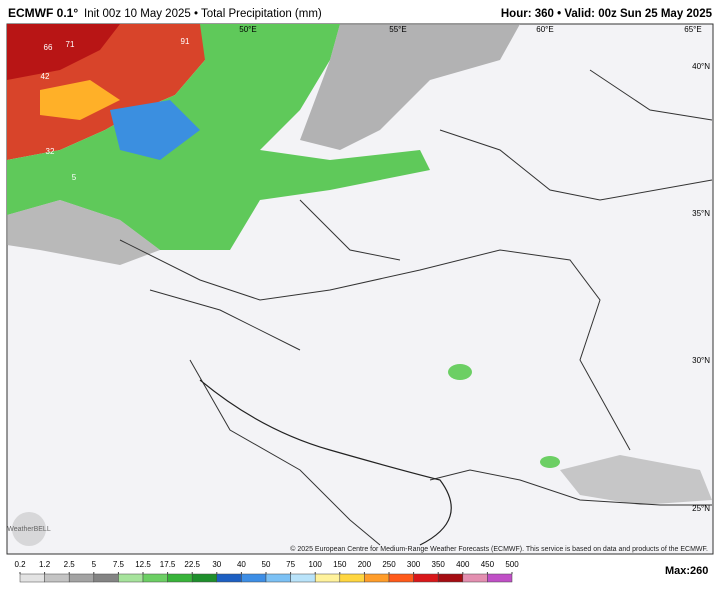 The image size is (720, 596). Describe the element at coordinates (365, 564) in the screenshot. I see `colorbar-label: 200` at that location.